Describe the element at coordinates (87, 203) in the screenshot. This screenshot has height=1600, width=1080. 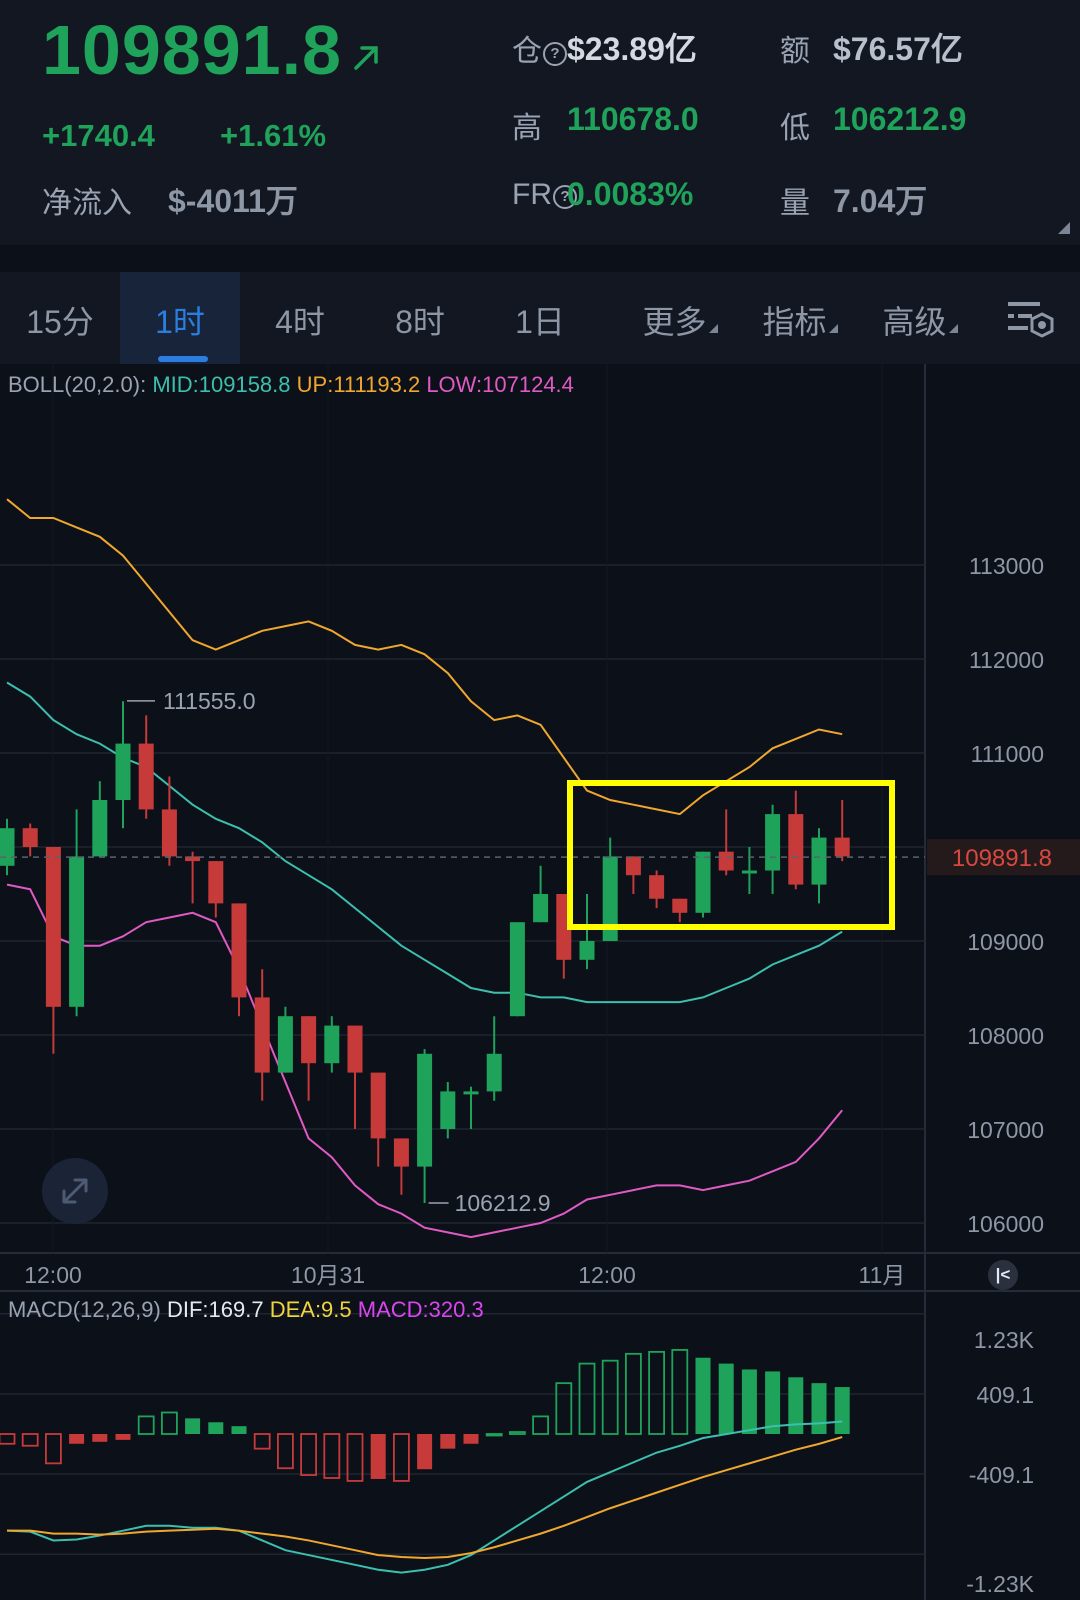
I see `net-inflow-label: 净流入` at that location.